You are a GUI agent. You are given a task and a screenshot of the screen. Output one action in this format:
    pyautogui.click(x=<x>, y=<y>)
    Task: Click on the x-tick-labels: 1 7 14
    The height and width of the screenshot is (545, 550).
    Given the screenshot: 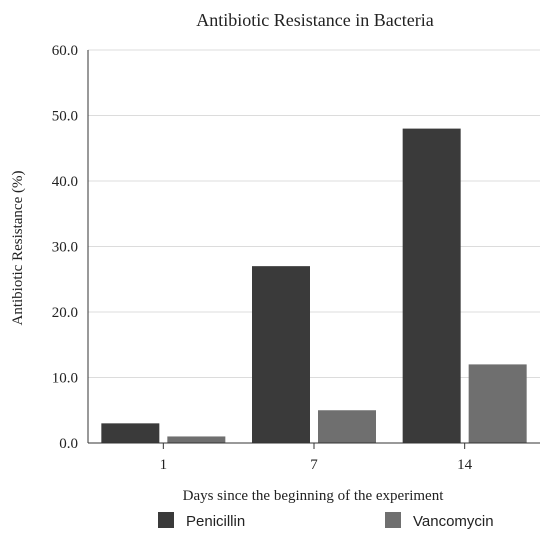 What is the action you would take?
    pyautogui.click(x=316, y=458)
    